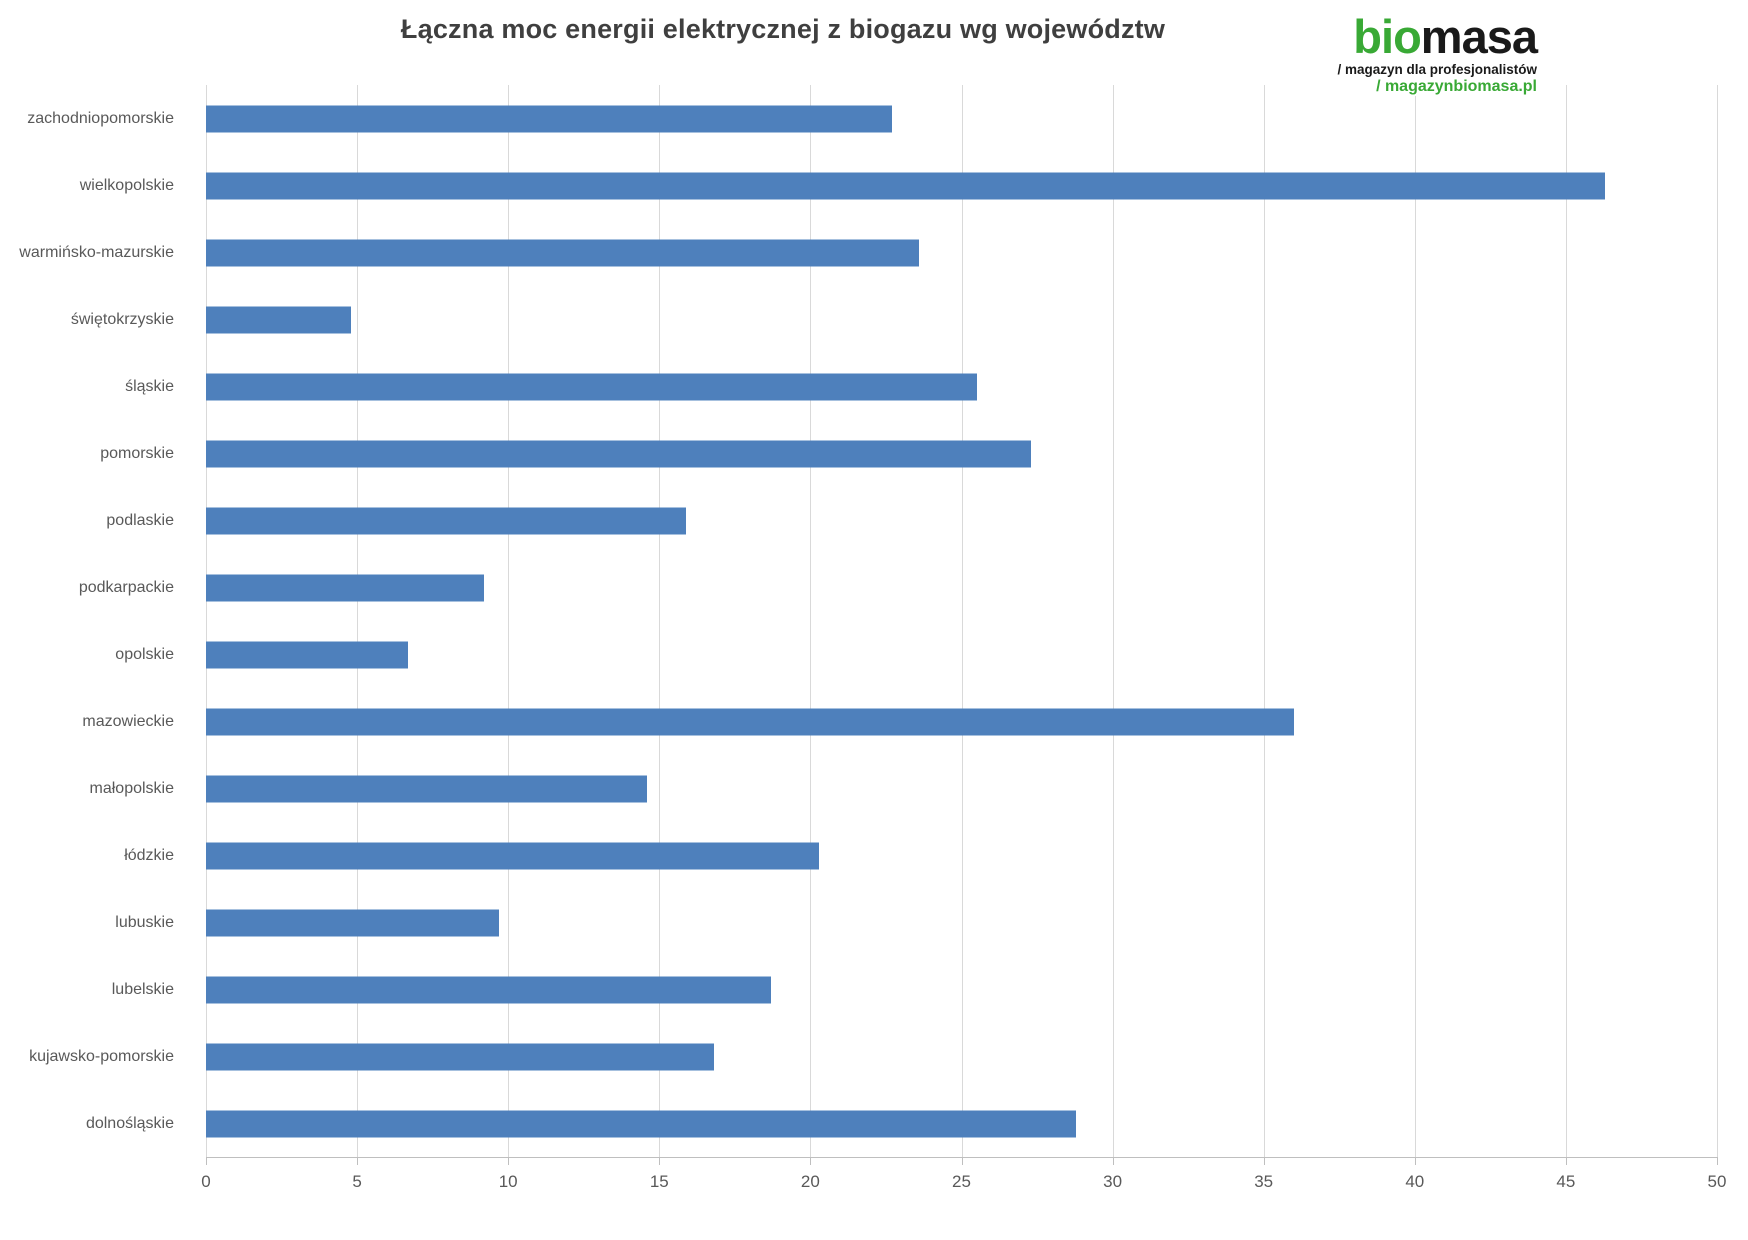 Image resolution: width=1748 pixels, height=1240 pixels. What do you see at coordinates (906, 185) in the screenshot?
I see `bar-wielkopolskie` at bounding box center [906, 185].